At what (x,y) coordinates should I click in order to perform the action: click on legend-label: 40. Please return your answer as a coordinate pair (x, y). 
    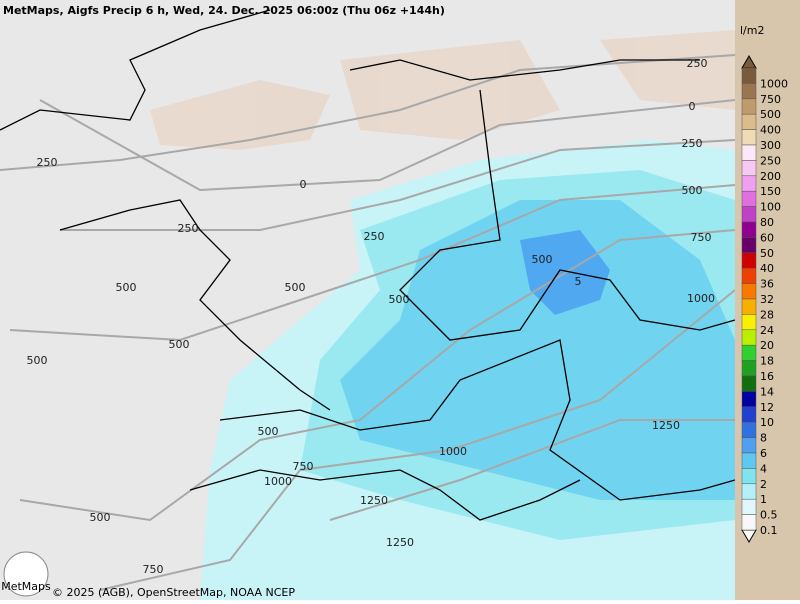
    Looking at the image, I should click on (767, 268).